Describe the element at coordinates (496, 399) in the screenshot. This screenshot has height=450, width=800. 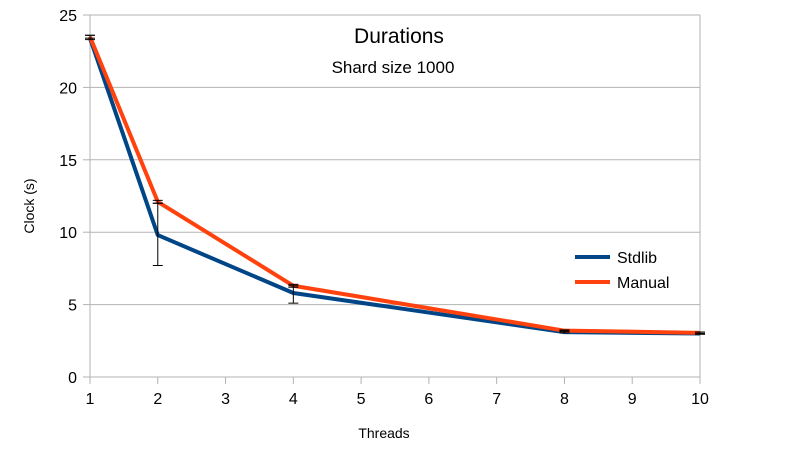
I see `x-tick-label: 7` at that location.